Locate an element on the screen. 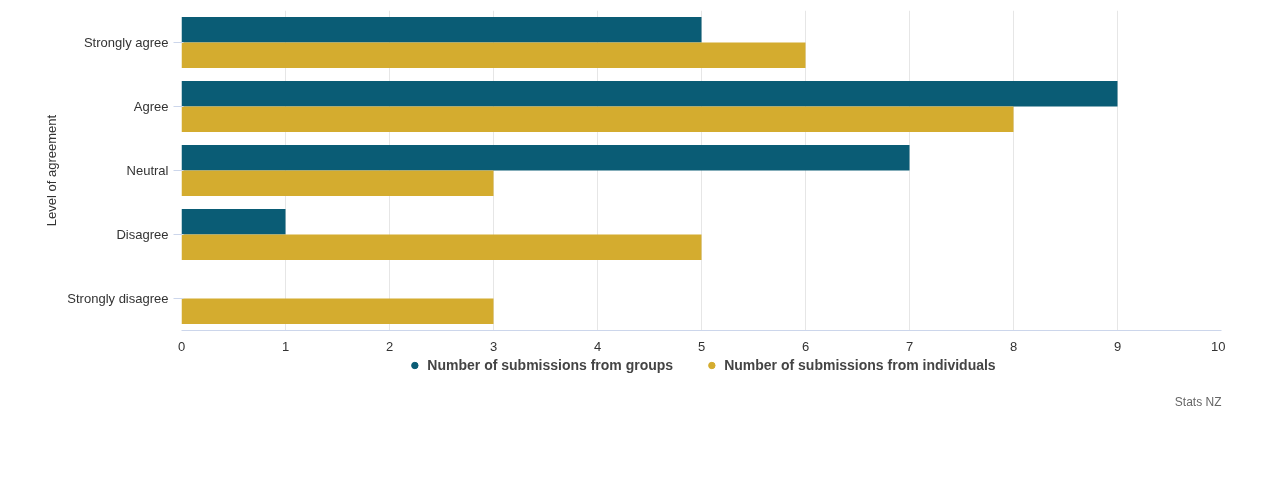 Image resolution: width=1287 pixels, height=488 pixels. x-tick-label: 5 is located at coordinates (701, 346).